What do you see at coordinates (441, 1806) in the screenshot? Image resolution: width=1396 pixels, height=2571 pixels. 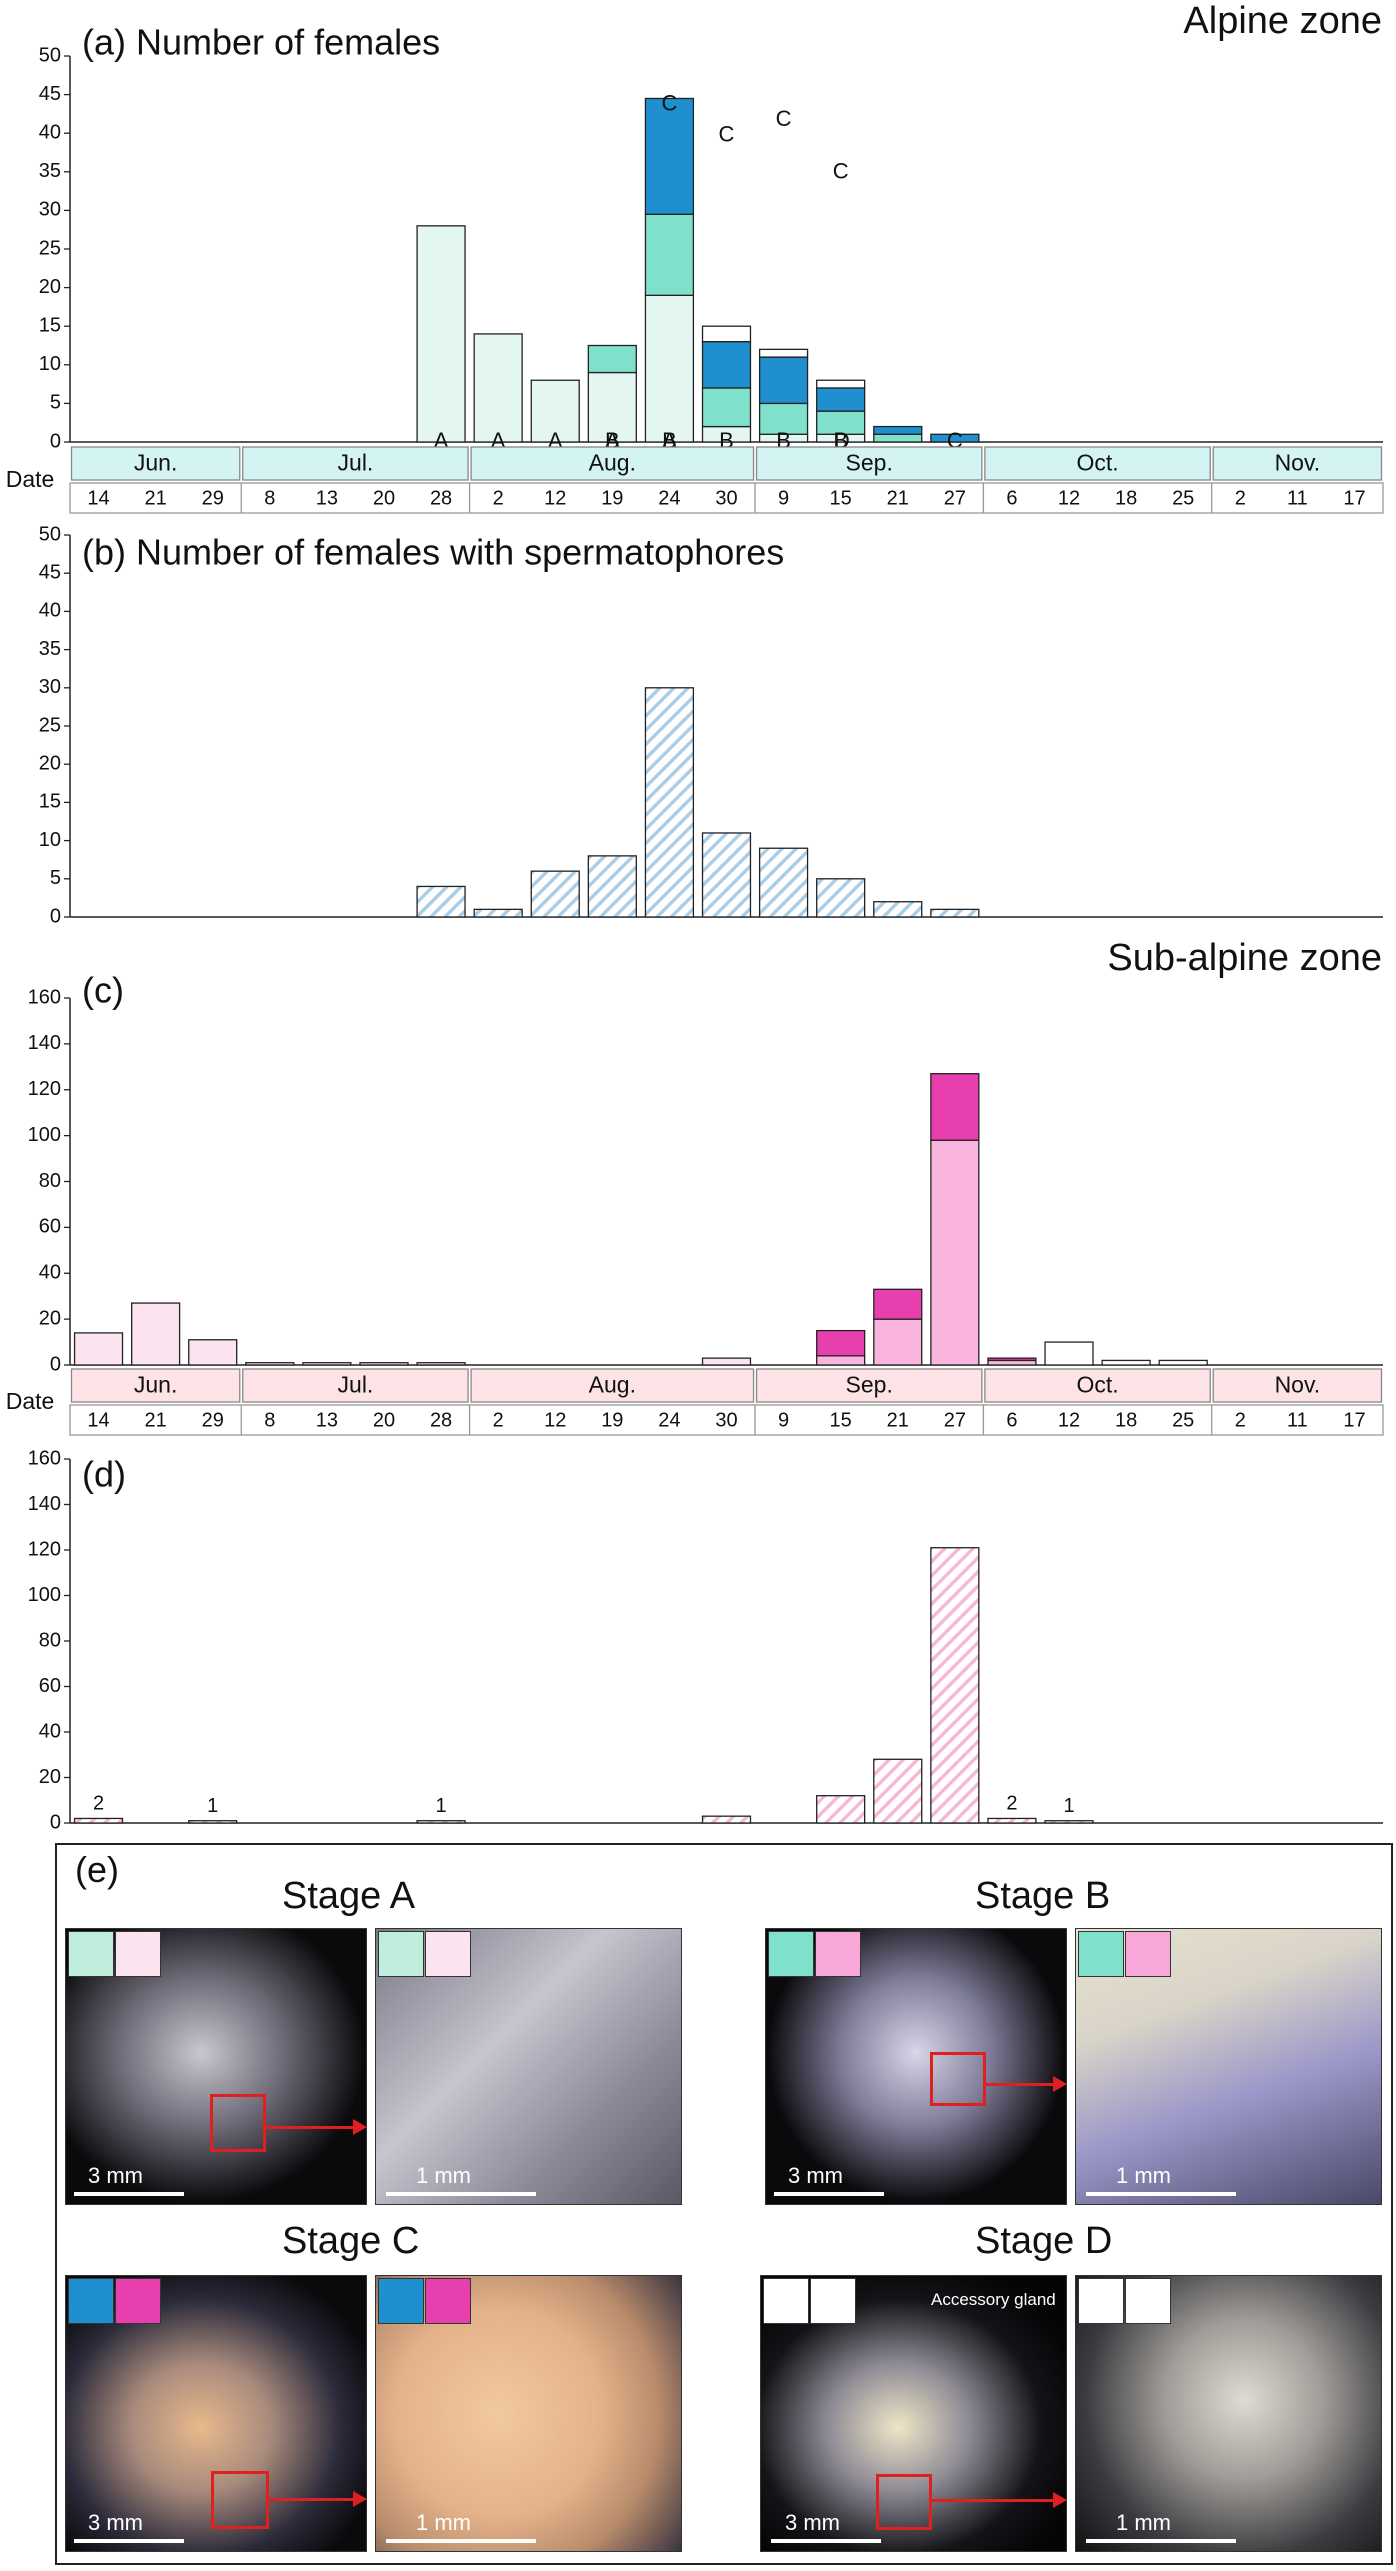 I see `panel-d-value-label: 1` at bounding box center [441, 1806].